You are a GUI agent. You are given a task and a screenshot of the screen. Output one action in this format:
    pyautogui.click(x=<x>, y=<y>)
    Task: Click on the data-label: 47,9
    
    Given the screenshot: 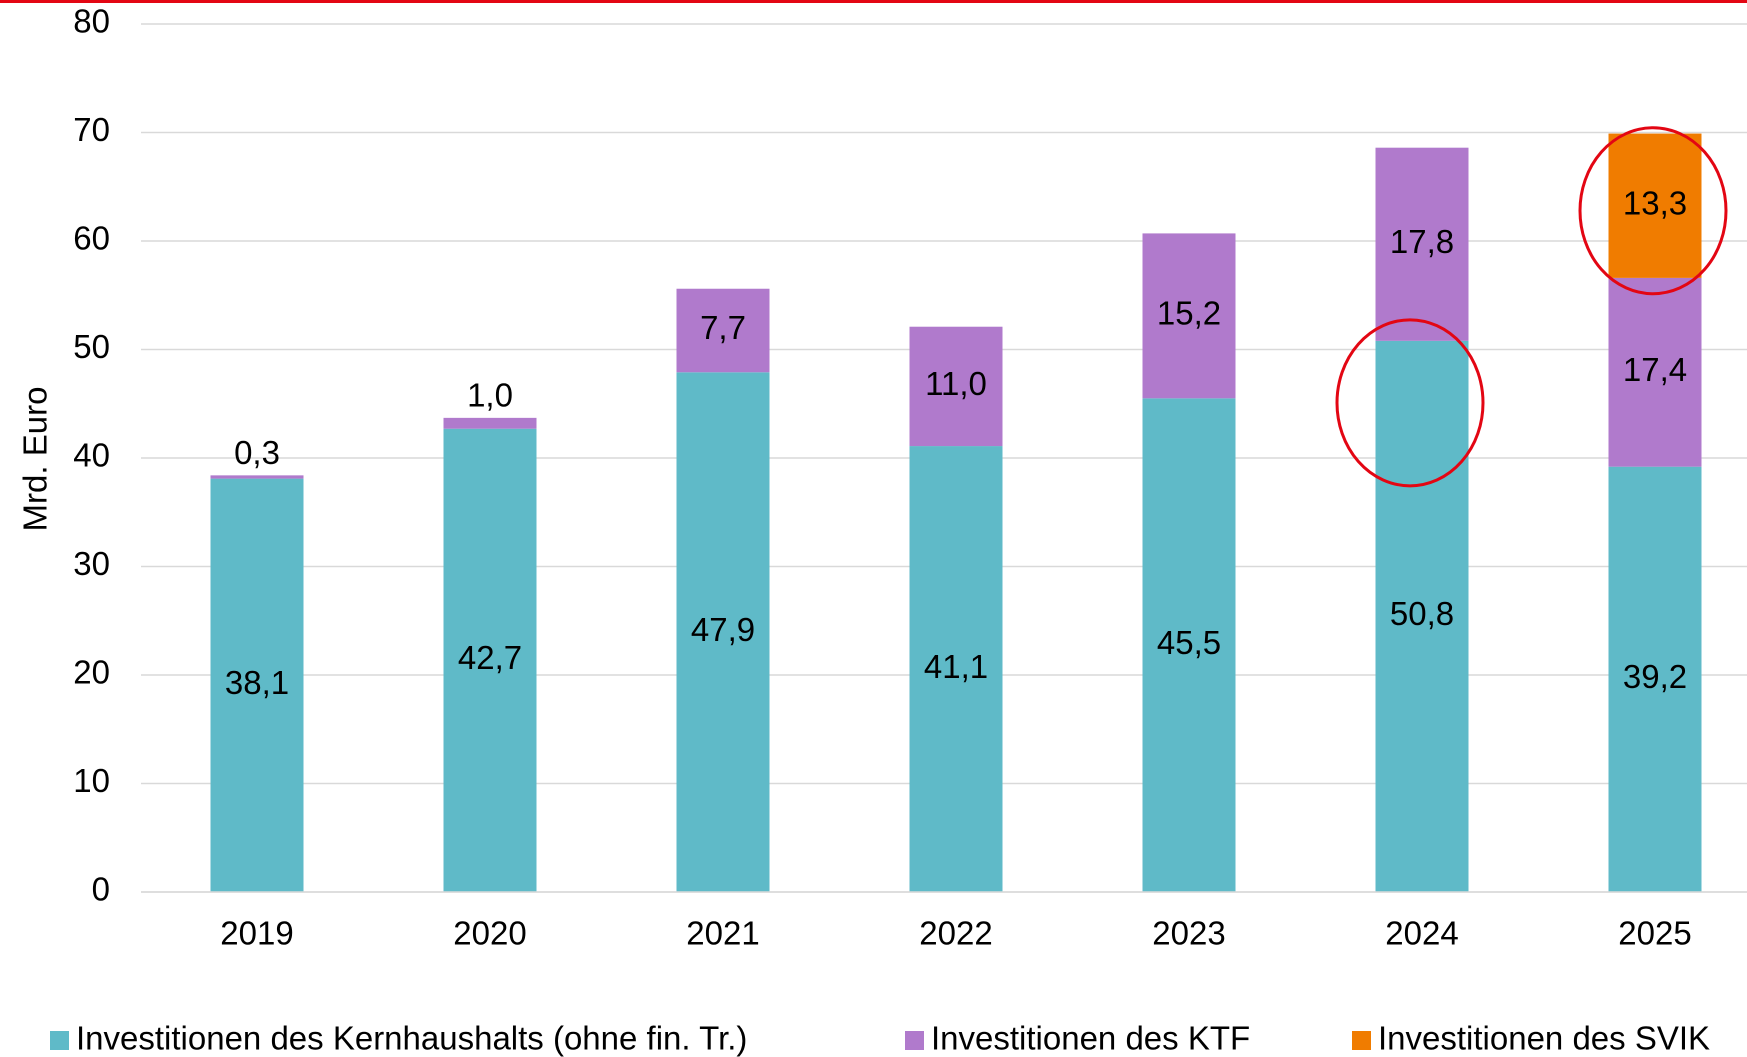 What is the action you would take?
    pyautogui.click(x=723, y=629)
    